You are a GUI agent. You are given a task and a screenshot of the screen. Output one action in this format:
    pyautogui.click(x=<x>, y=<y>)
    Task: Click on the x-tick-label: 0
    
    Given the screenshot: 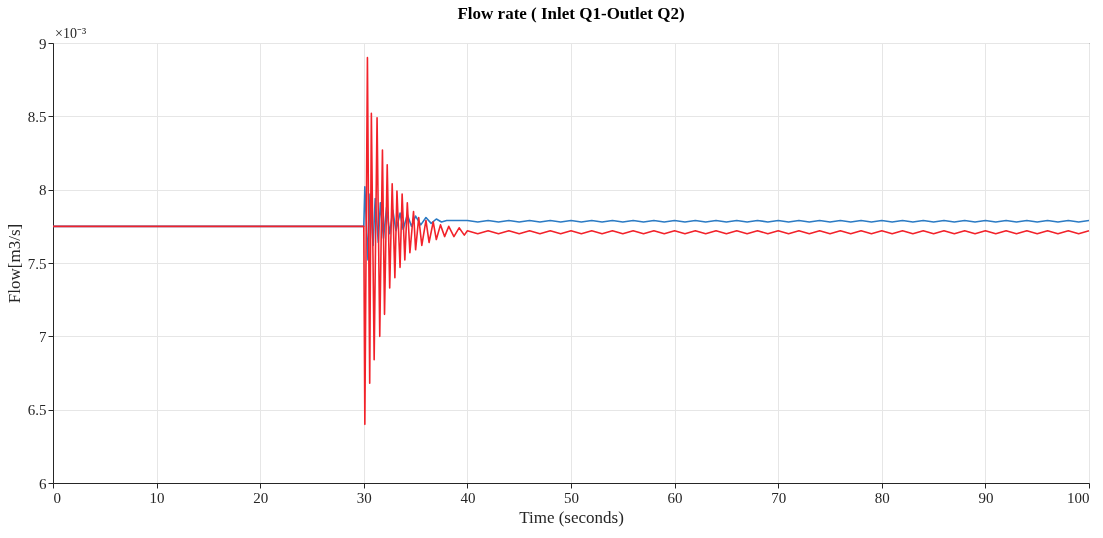 What is the action you would take?
    pyautogui.click(x=57, y=497)
    